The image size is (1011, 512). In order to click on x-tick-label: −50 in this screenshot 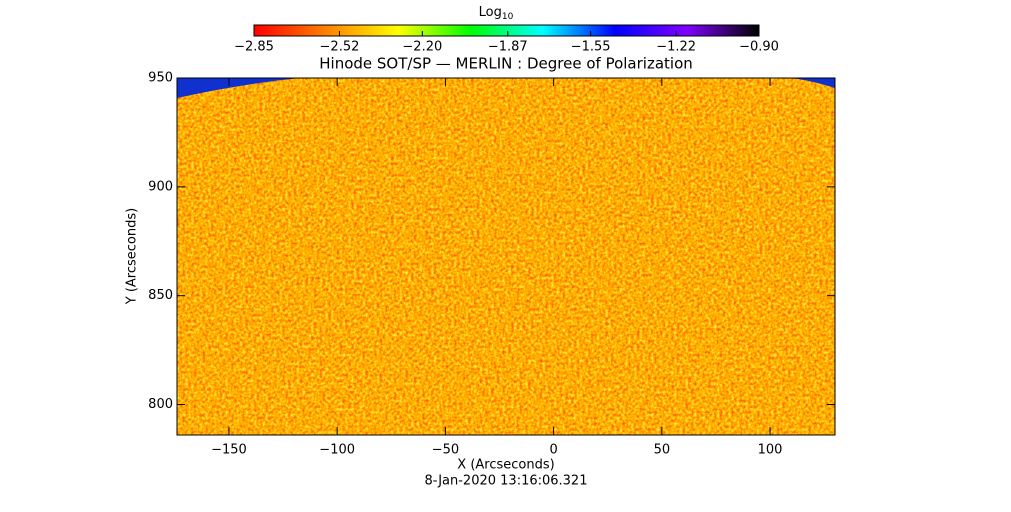, I will do `click(445, 450)`.